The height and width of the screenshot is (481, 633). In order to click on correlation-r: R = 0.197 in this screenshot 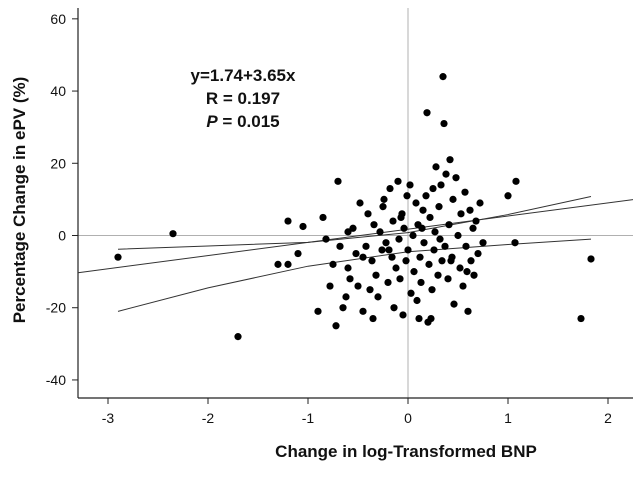, I will do `click(243, 98)`.